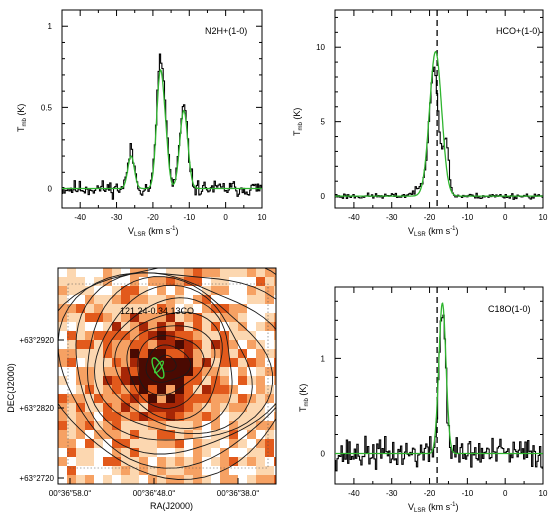 The image size is (555, 516). Describe the element at coordinates (439, 385) in the screenshot. I see `c18o-traces` at that location.